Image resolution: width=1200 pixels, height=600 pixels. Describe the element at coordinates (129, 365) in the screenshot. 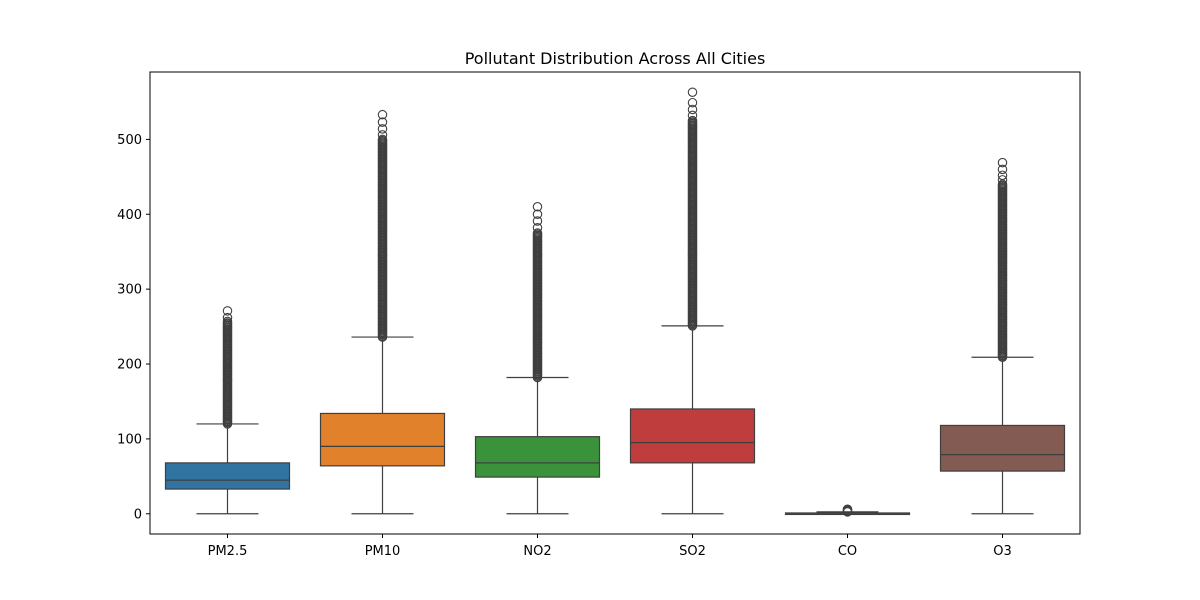

I see `y-tick-label: 200` at that location.